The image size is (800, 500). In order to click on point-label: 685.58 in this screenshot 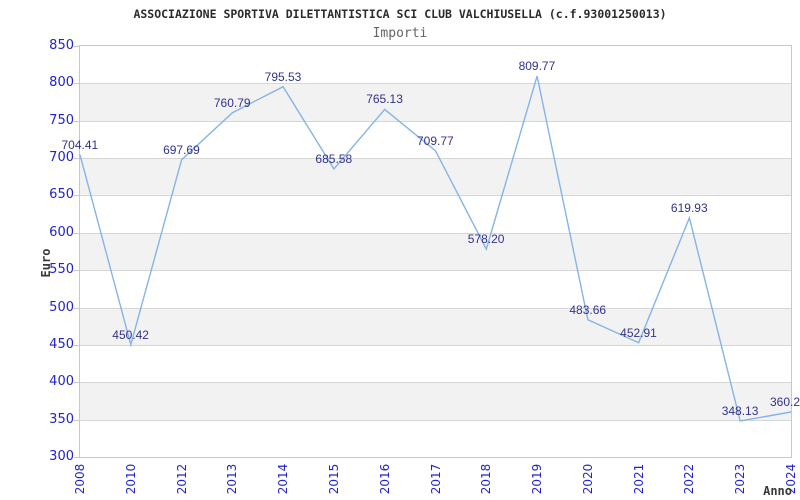, I will do `click(334, 158)`.